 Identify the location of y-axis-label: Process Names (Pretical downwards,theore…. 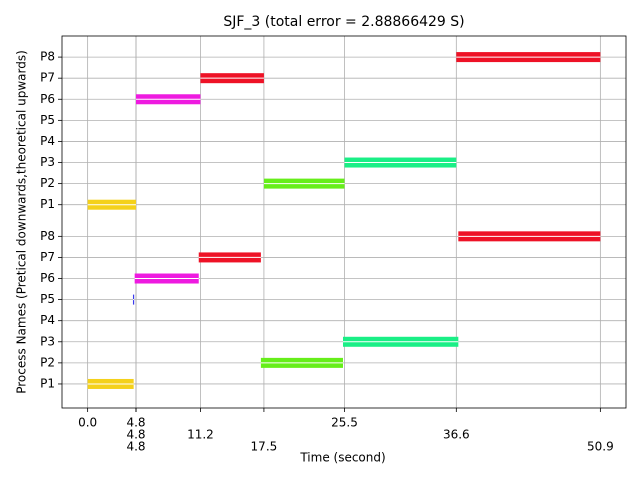
(22, 222).